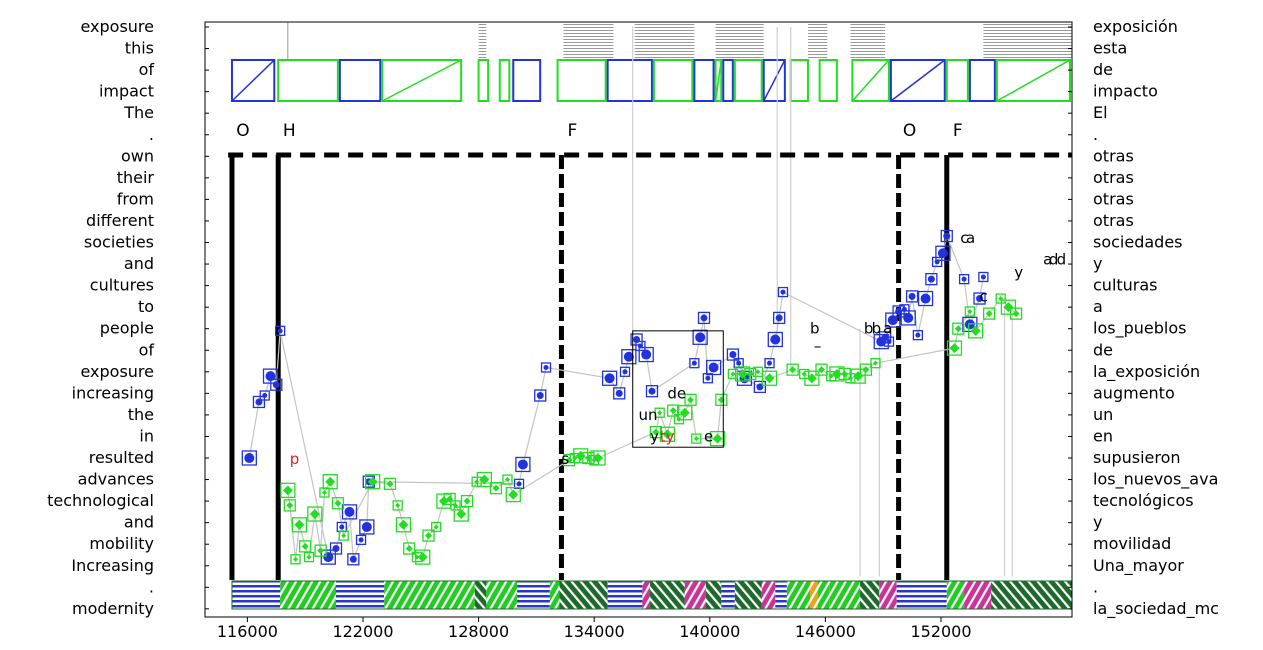  Describe the element at coordinates (1103, 414) in the screenshot. I see `y-right-label: un` at that location.